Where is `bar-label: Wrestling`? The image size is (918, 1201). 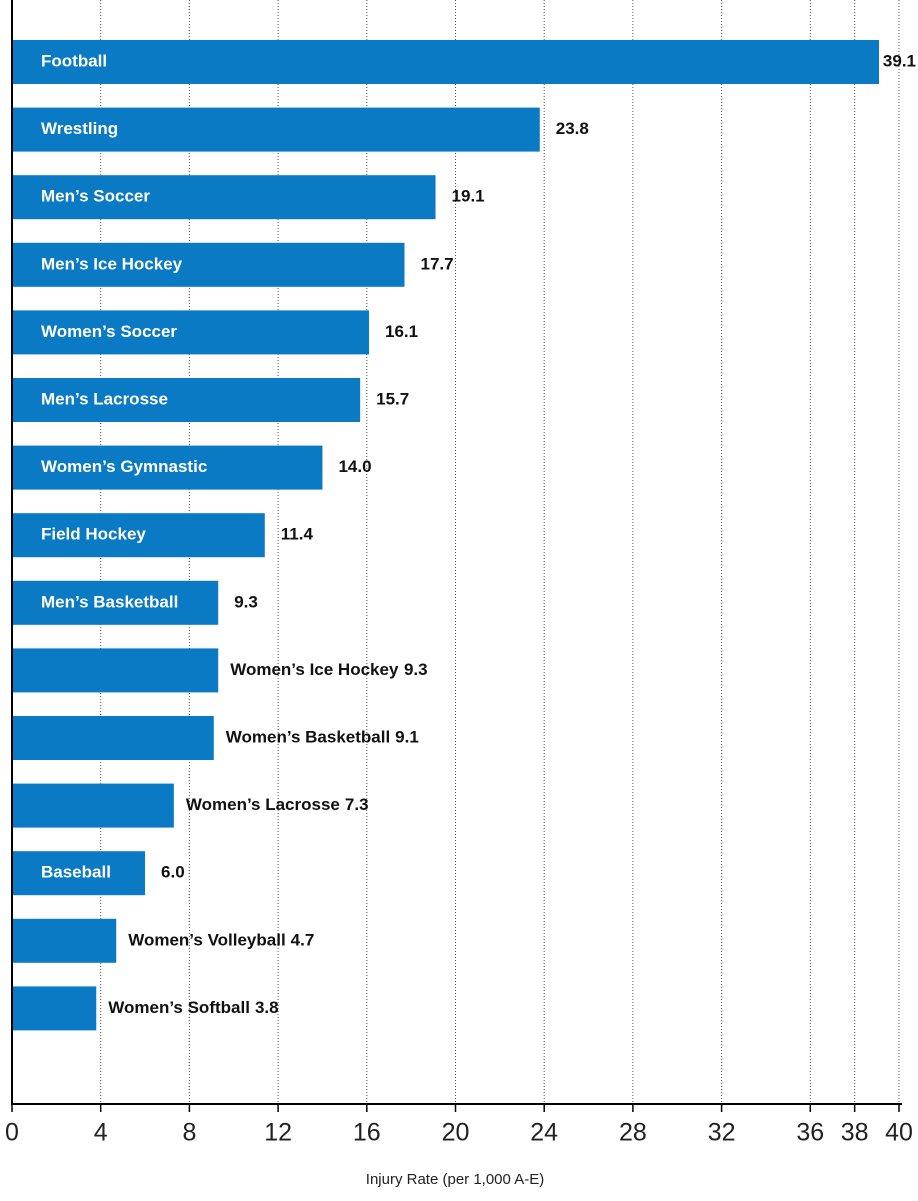 bar-label: Wrestling is located at coordinates (79, 128).